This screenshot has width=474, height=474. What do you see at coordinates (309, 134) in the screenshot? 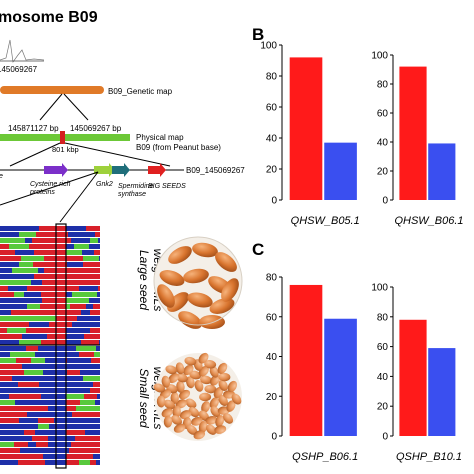
I see `bar-chart-0: 0 20 40 60 80 100 QHSW_B05.1` at bounding box center [309, 134].